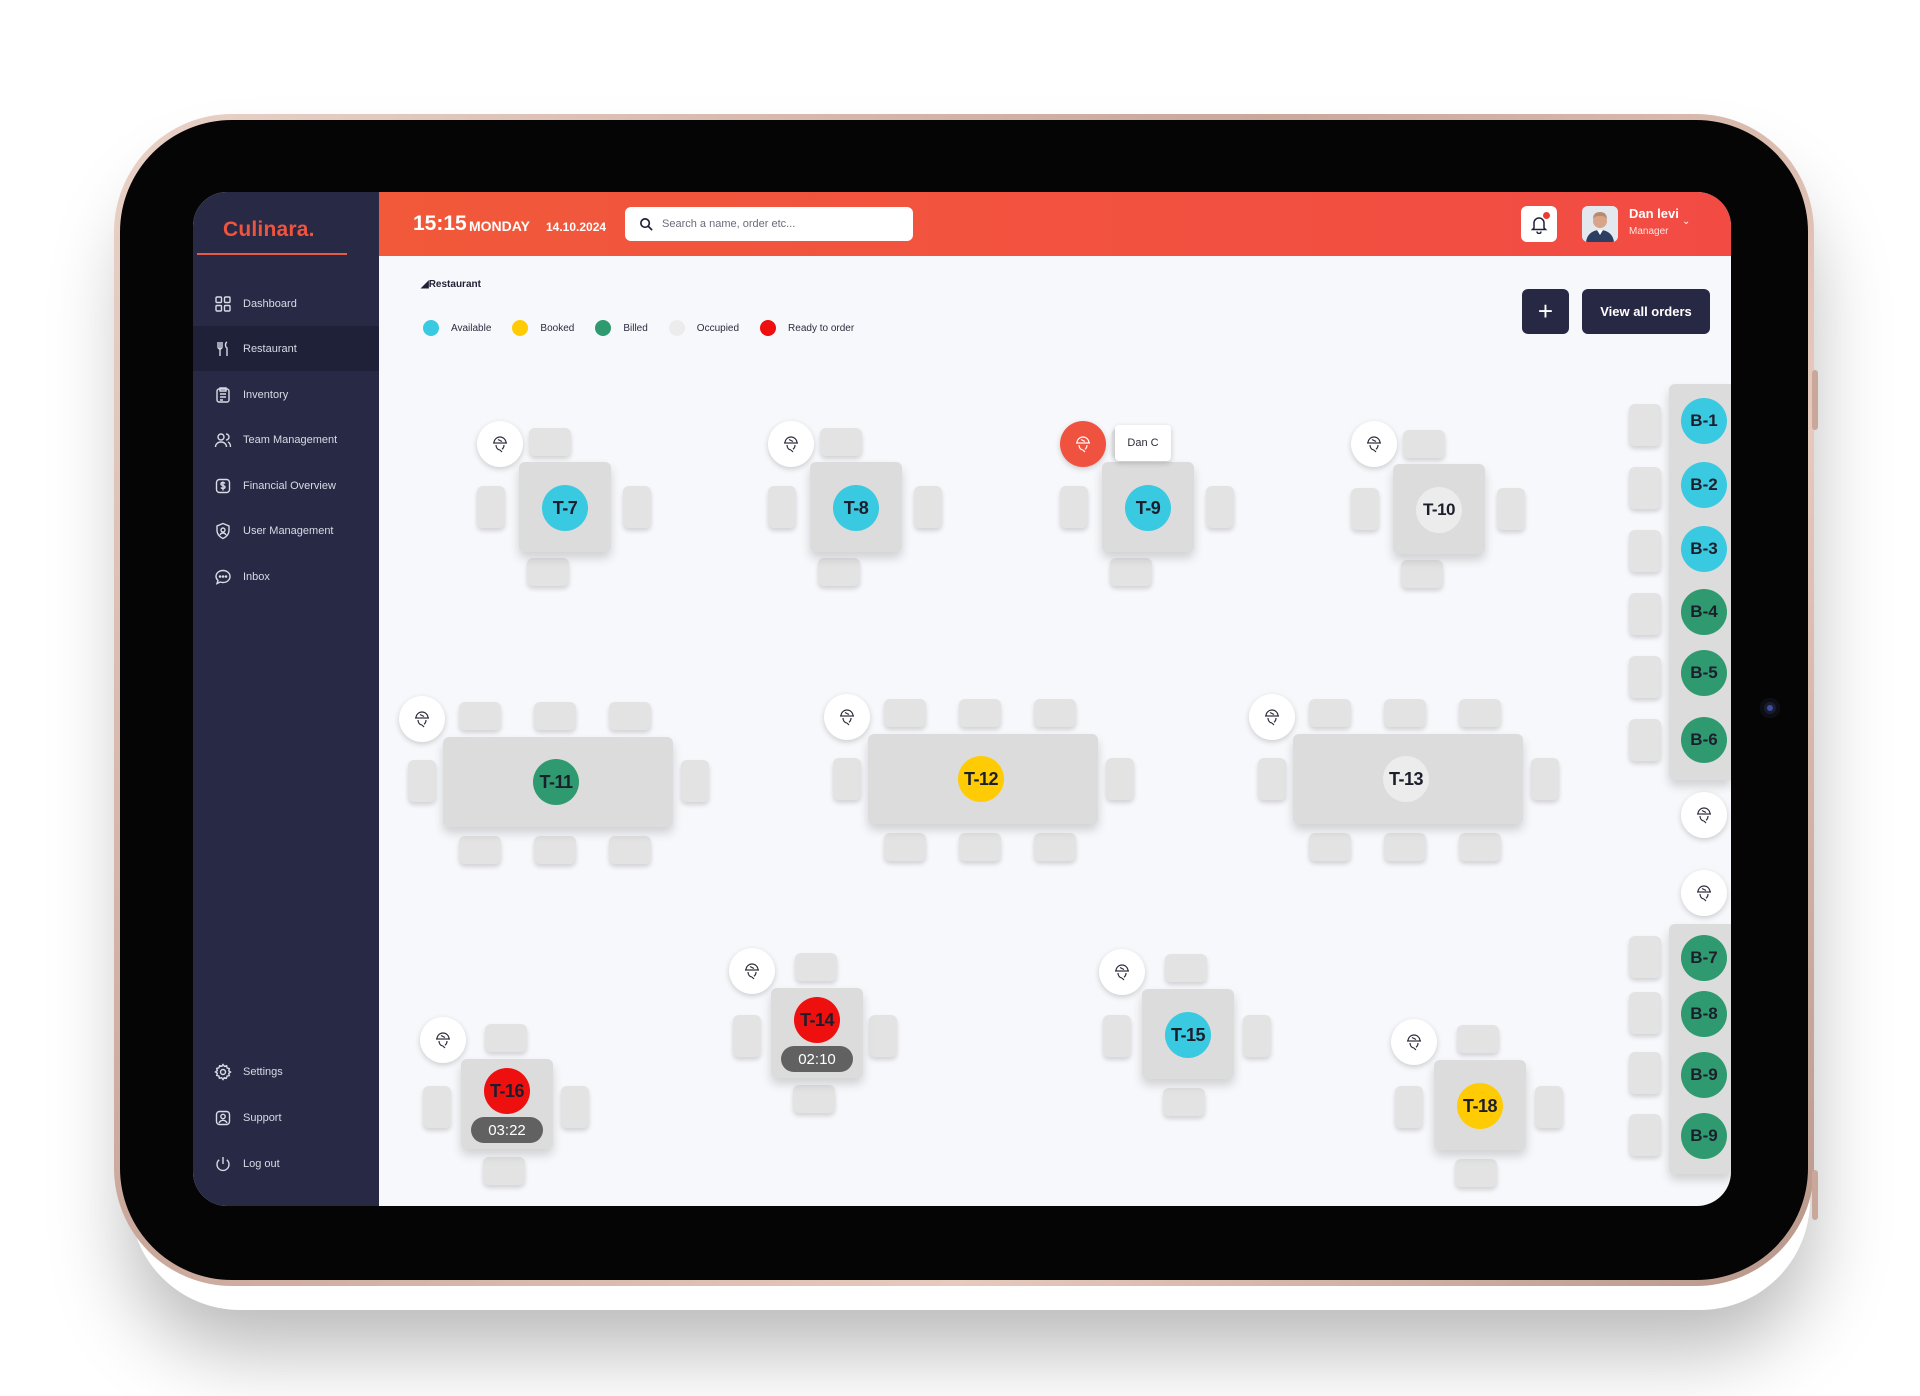 The height and width of the screenshot is (1396, 1920). Describe the element at coordinates (223, 1117) in the screenshot. I see `support-icon` at that location.